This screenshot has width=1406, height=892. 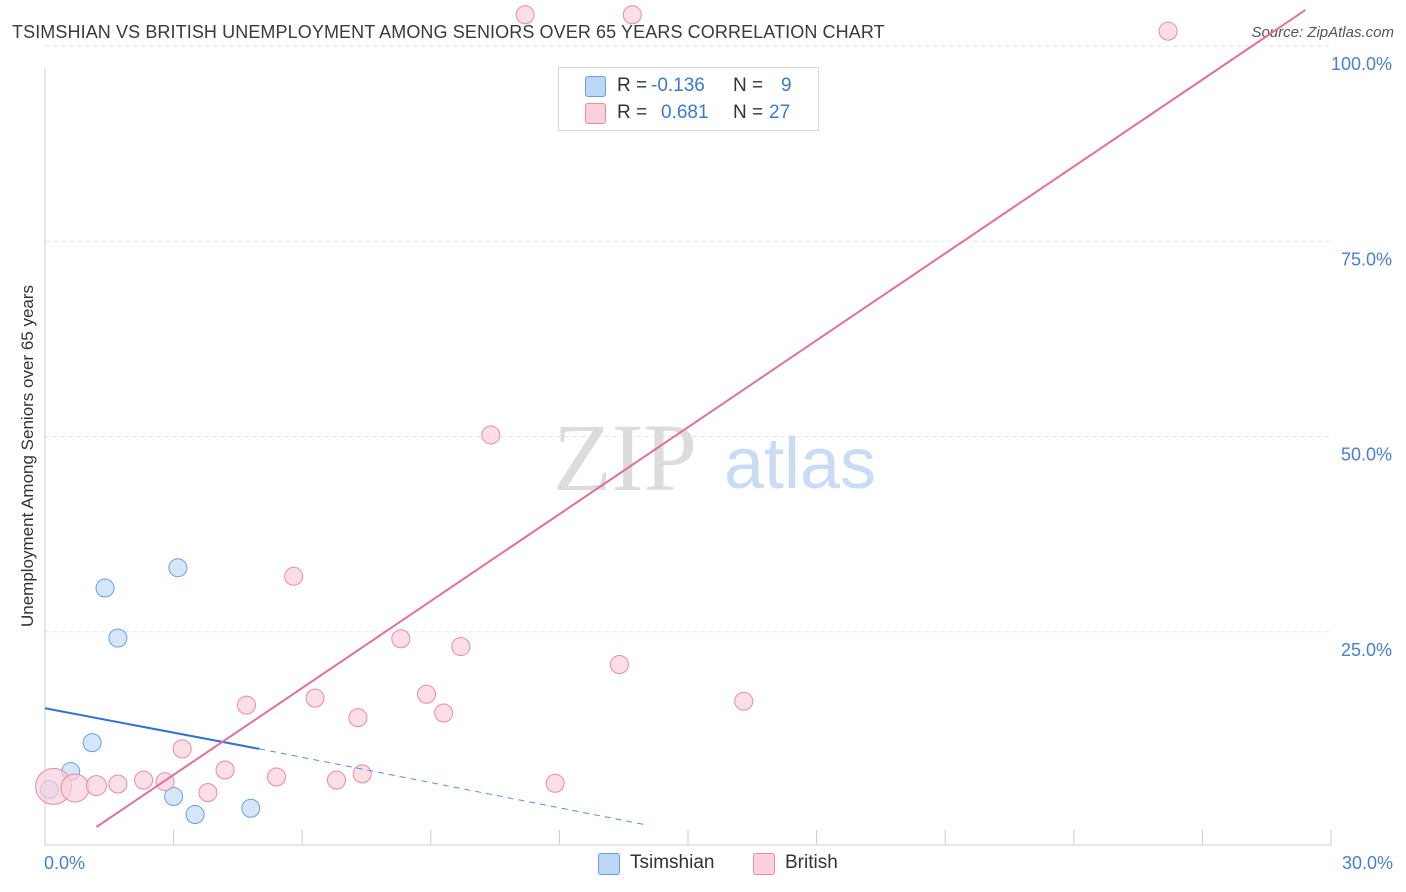 I want to click on legend-r-value: 0.681, so click(x=685, y=112).